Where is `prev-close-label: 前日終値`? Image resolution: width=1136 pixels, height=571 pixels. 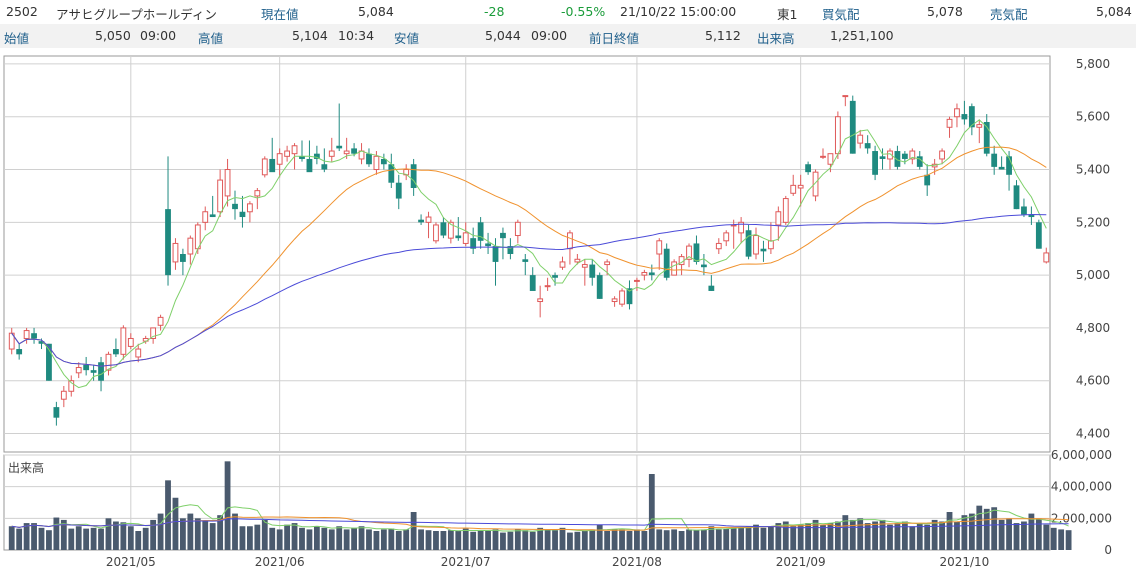
prev-close-label: 前日終値 is located at coordinates (614, 38).